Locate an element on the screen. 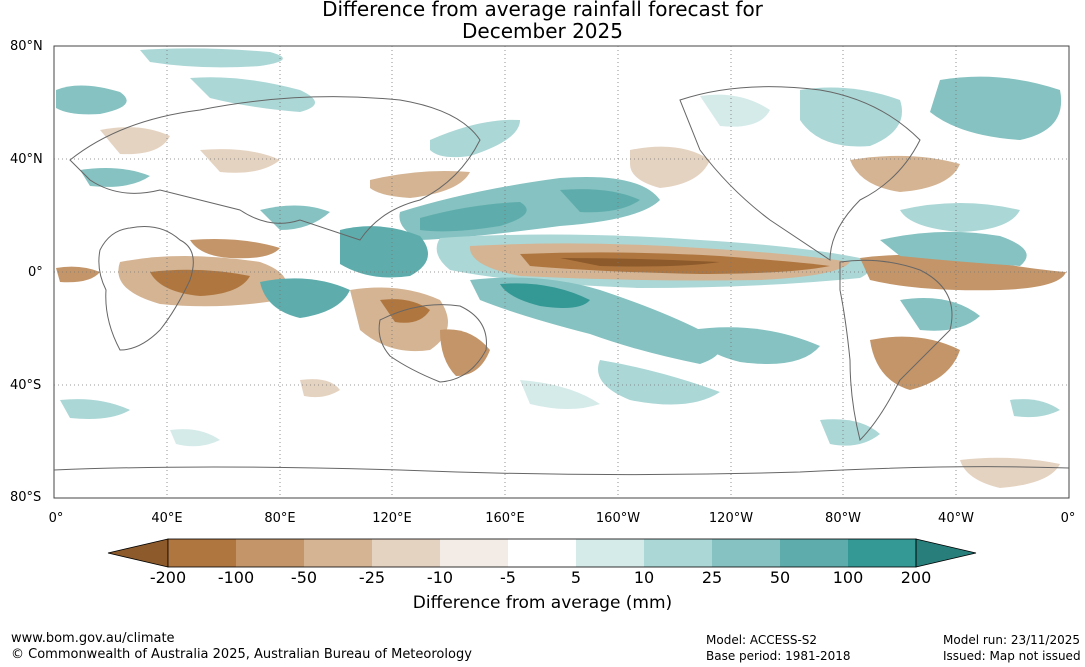  colorbar is located at coordinates (542, 553).